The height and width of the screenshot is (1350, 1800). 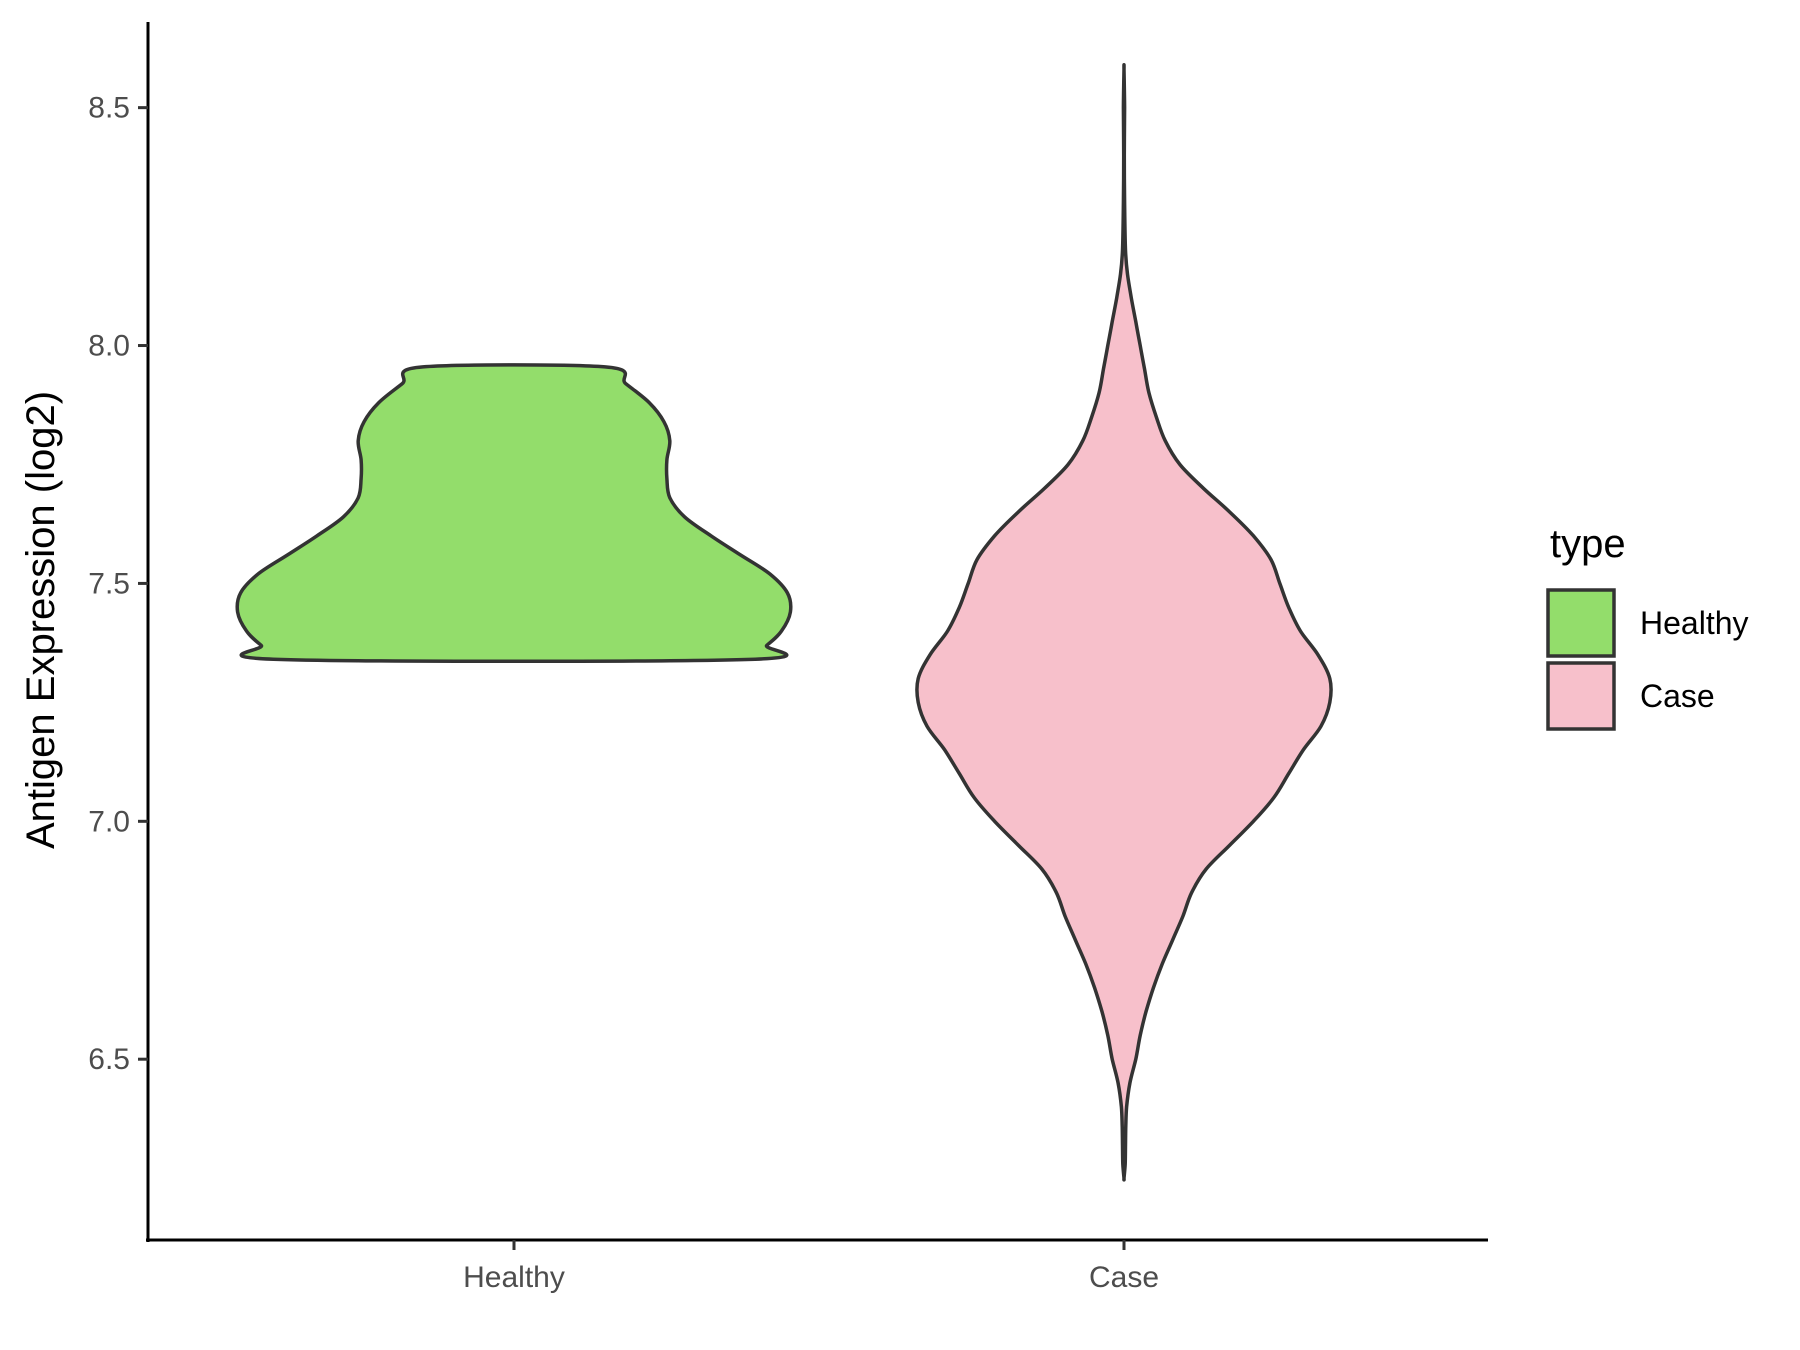 I want to click on legend-title: type, so click(x=1588, y=544).